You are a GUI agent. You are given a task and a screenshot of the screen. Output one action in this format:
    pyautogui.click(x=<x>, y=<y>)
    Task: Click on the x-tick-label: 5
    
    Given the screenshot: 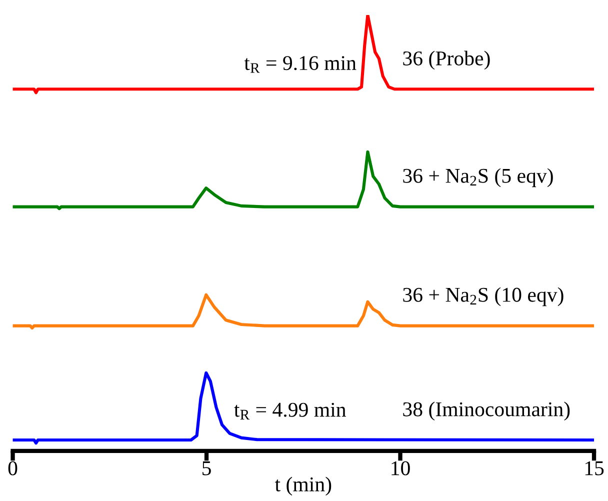 What is the action you would take?
    pyautogui.click(x=206, y=468)
    